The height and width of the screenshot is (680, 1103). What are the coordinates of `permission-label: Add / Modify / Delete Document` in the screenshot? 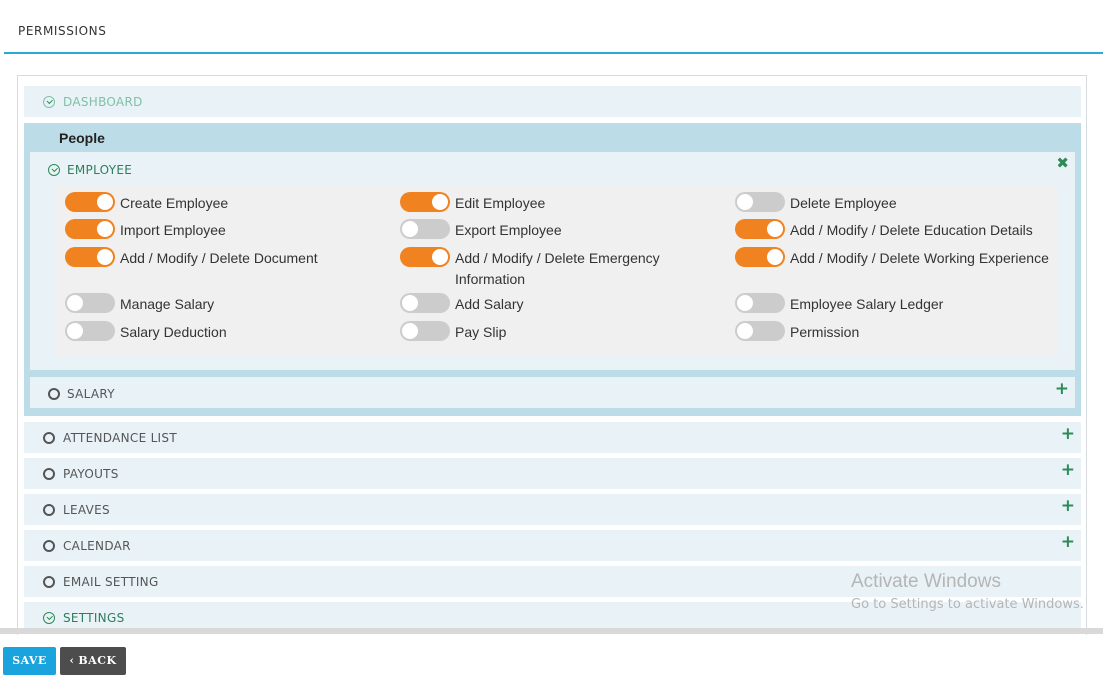 It's located at (219, 258).